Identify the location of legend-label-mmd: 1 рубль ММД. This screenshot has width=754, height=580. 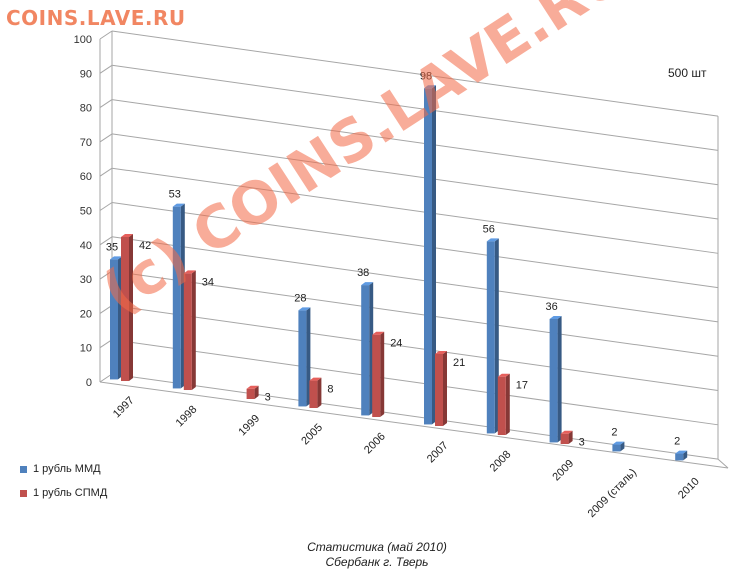
(67, 469).